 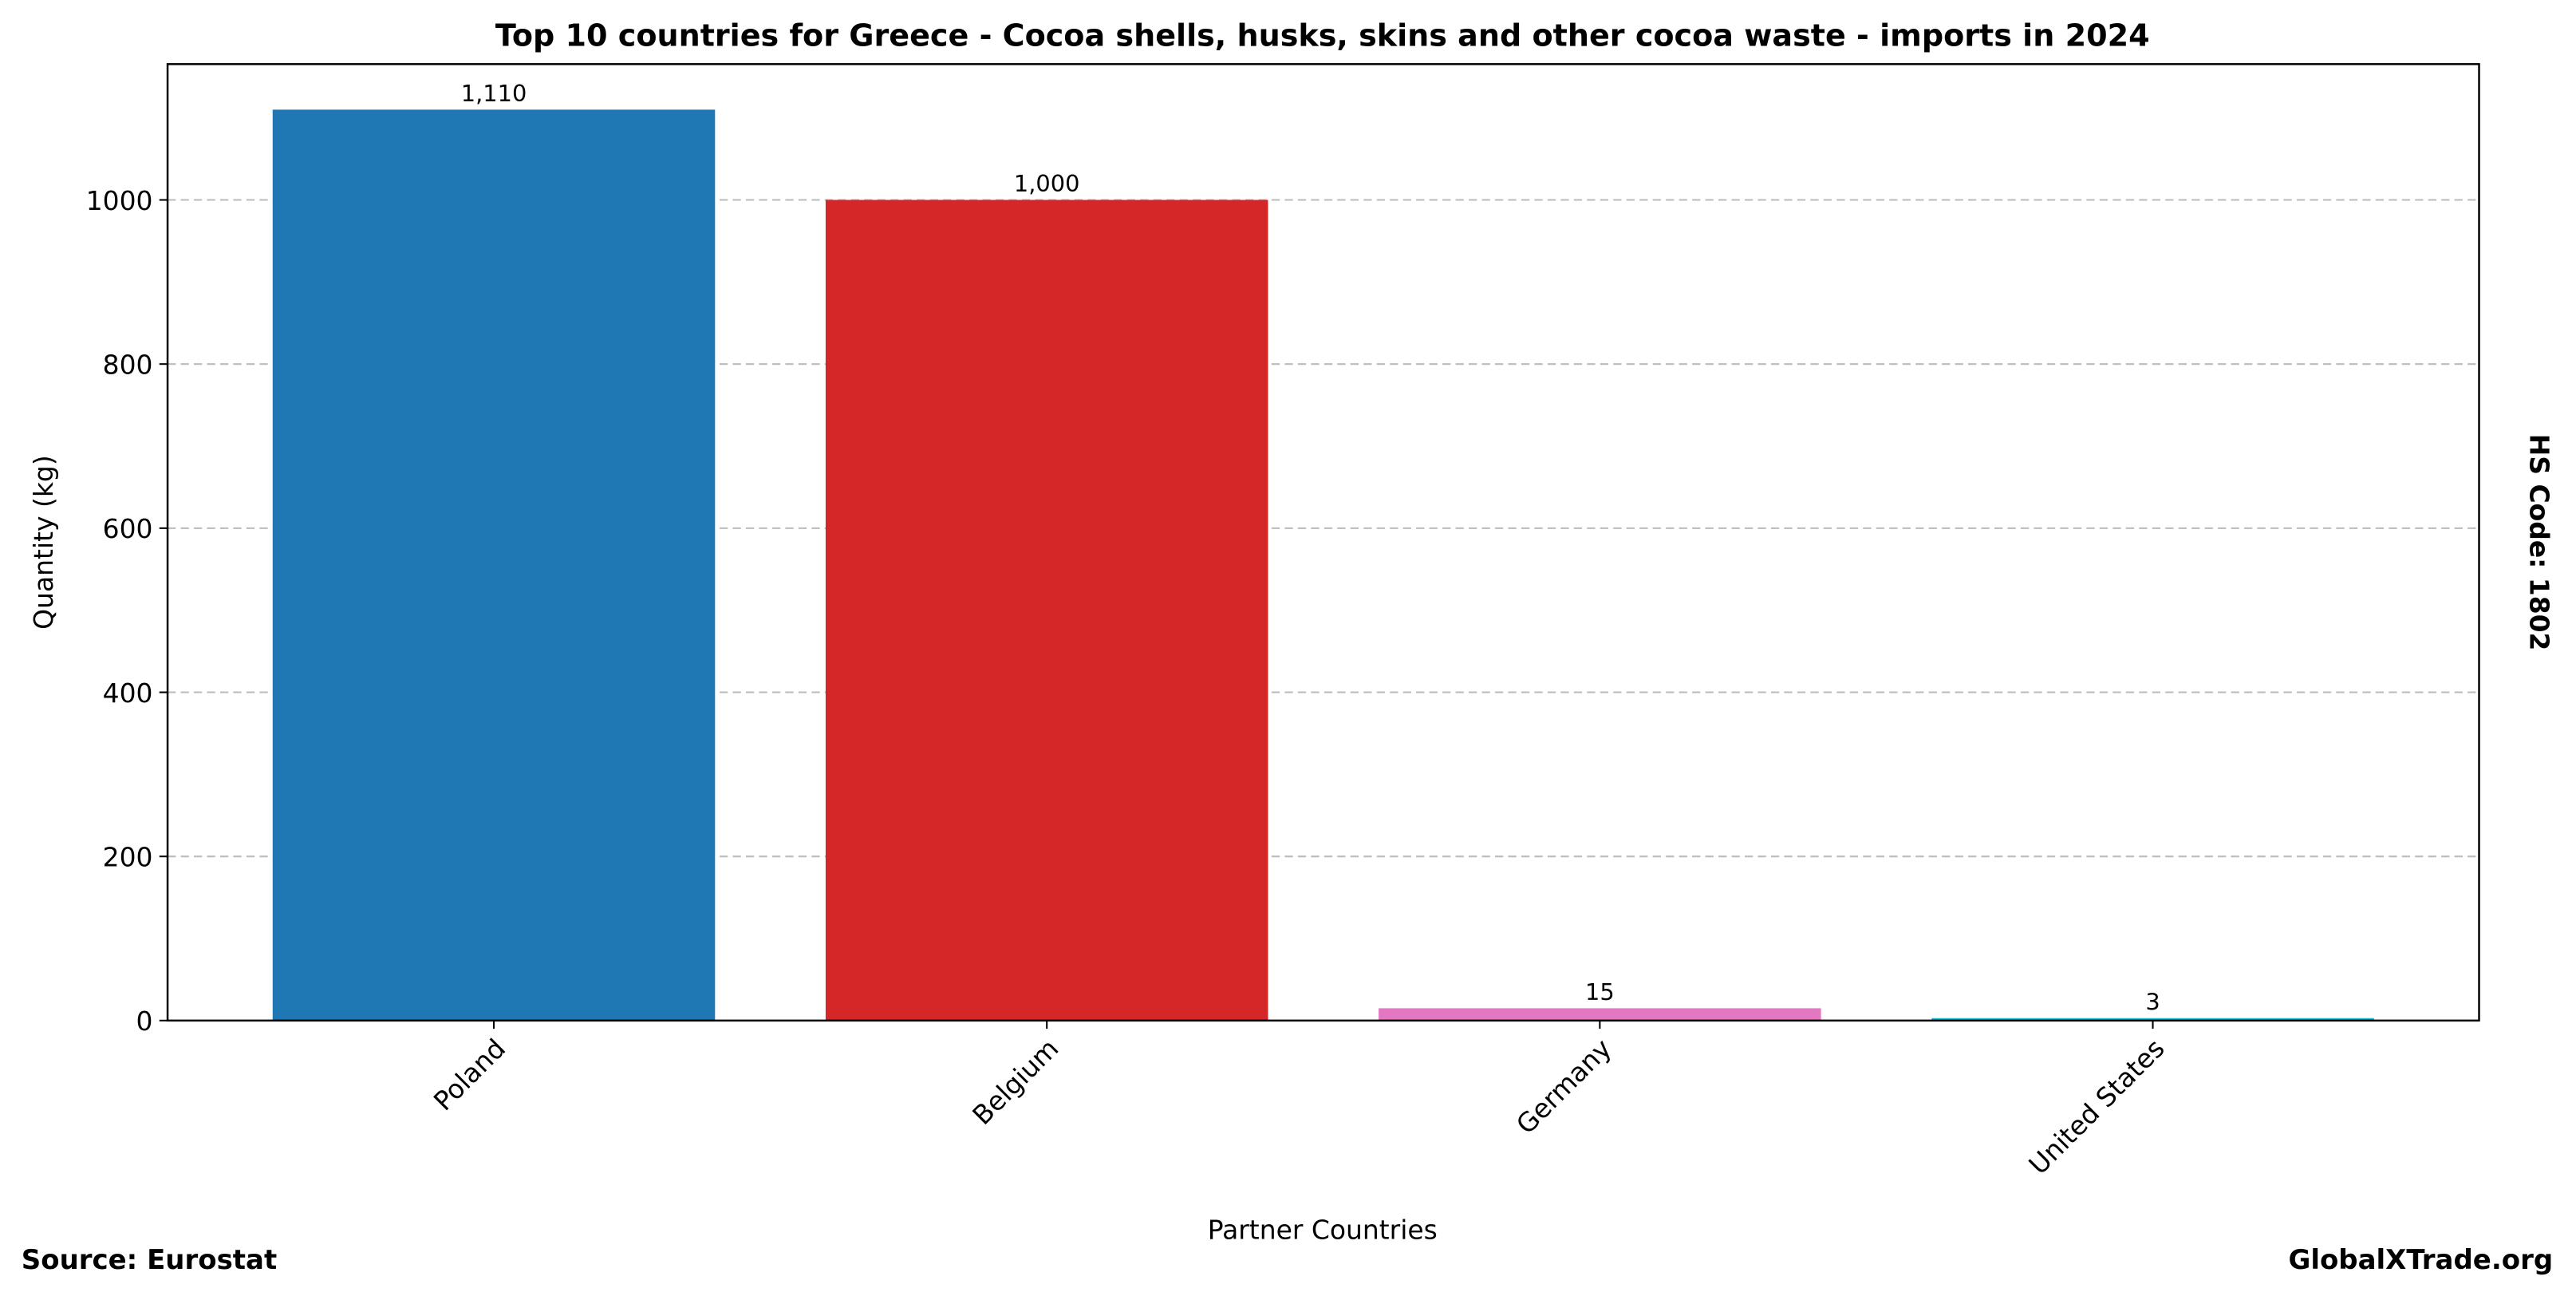 I want to click on value-label: 1,110, so click(x=494, y=93).